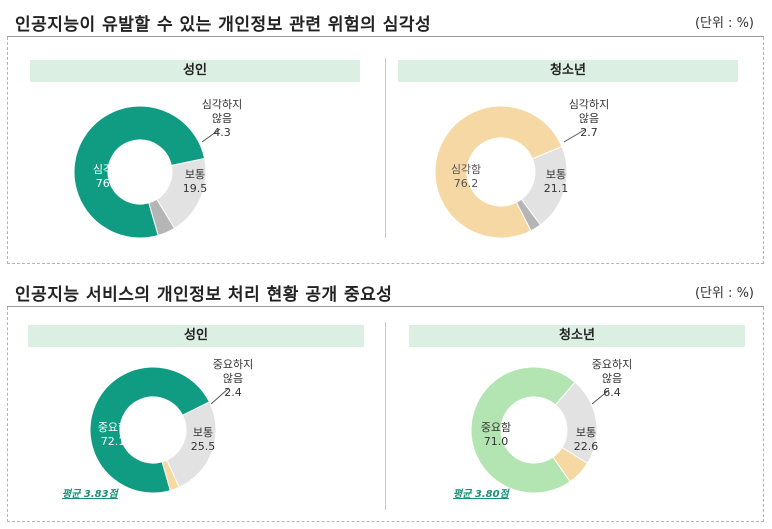  What do you see at coordinates (90, 494) in the screenshot?
I see `average-score-label: 평균 3.83점` at bounding box center [90, 494].